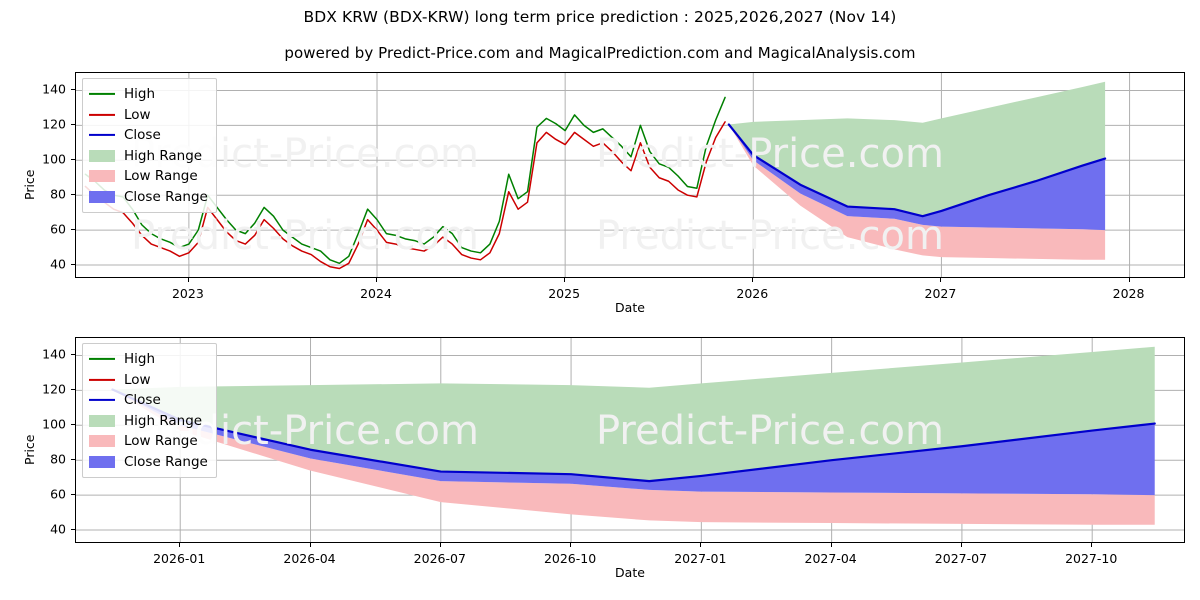 The image size is (1200, 600). I want to click on bottom-chart-x-tick-label: 2026-01, so click(179, 558).